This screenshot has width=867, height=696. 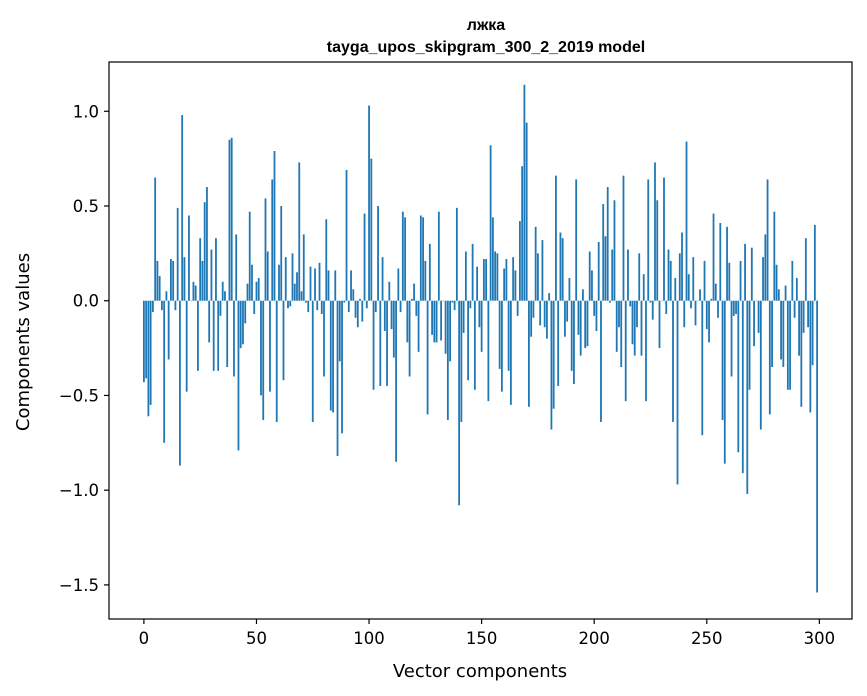 What do you see at coordinates (486, 25) in the screenshot?
I see `chart-title: лжка` at bounding box center [486, 25].